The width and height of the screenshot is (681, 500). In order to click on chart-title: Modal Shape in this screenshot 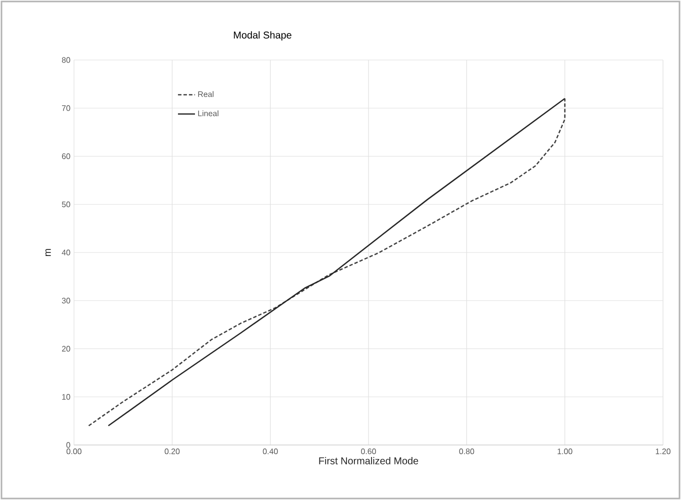, I will do `click(263, 36)`.